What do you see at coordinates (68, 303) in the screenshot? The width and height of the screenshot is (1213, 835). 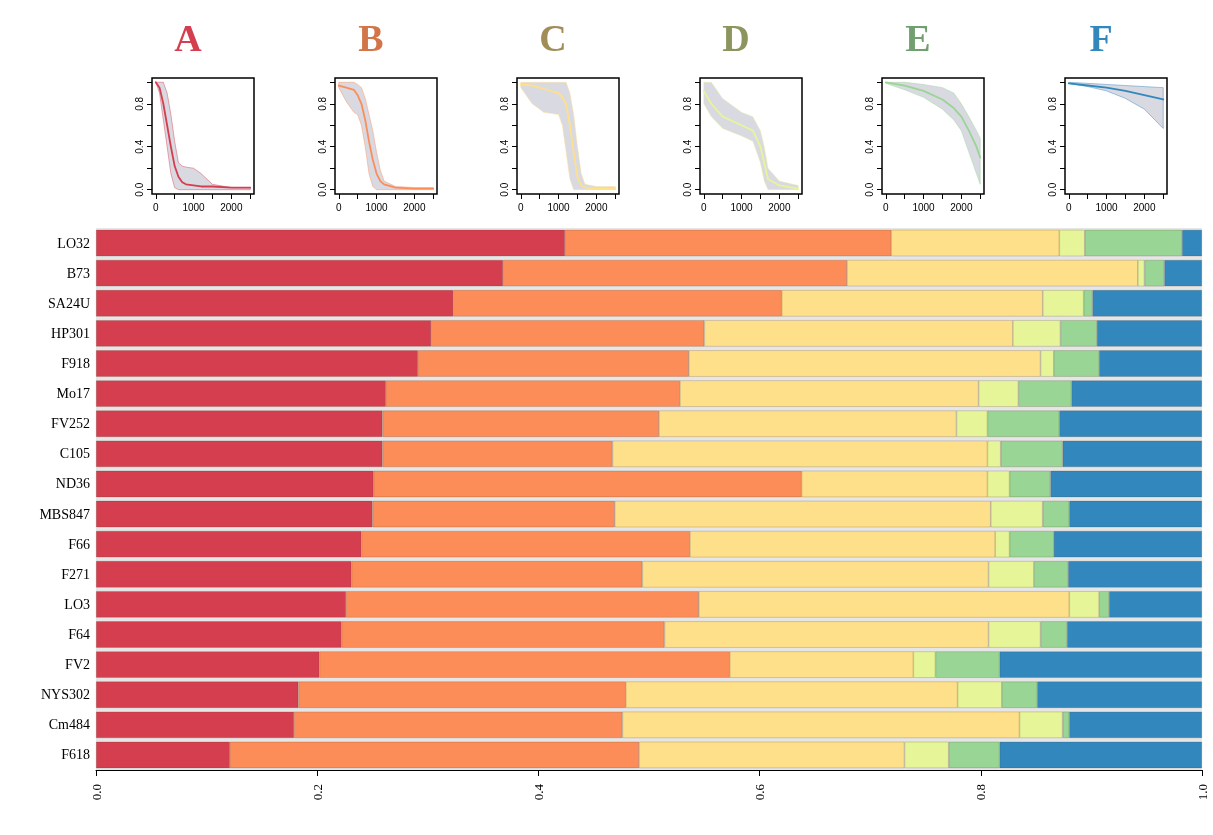 I see `y-tick-label: SA24U` at bounding box center [68, 303].